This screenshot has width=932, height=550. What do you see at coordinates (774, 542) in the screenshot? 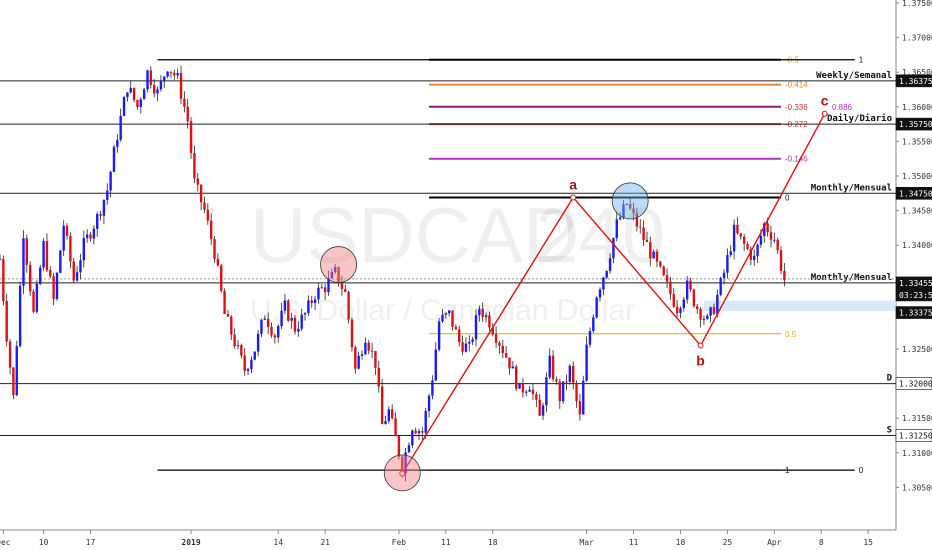
I see `x-tick-label: Apr` at bounding box center [774, 542].